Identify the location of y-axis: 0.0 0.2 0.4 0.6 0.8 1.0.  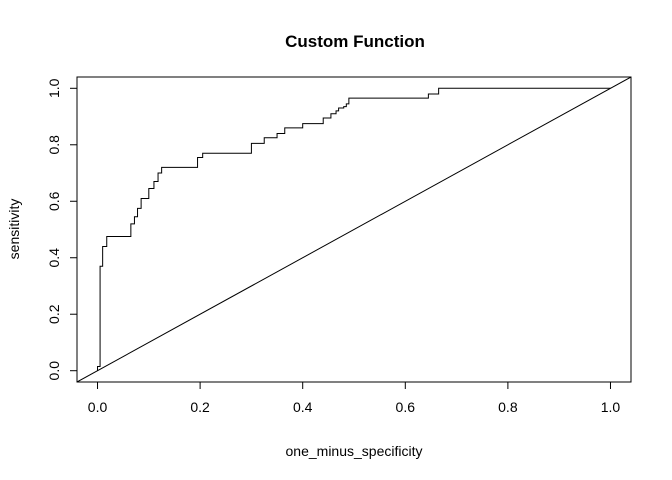
(62, 229).